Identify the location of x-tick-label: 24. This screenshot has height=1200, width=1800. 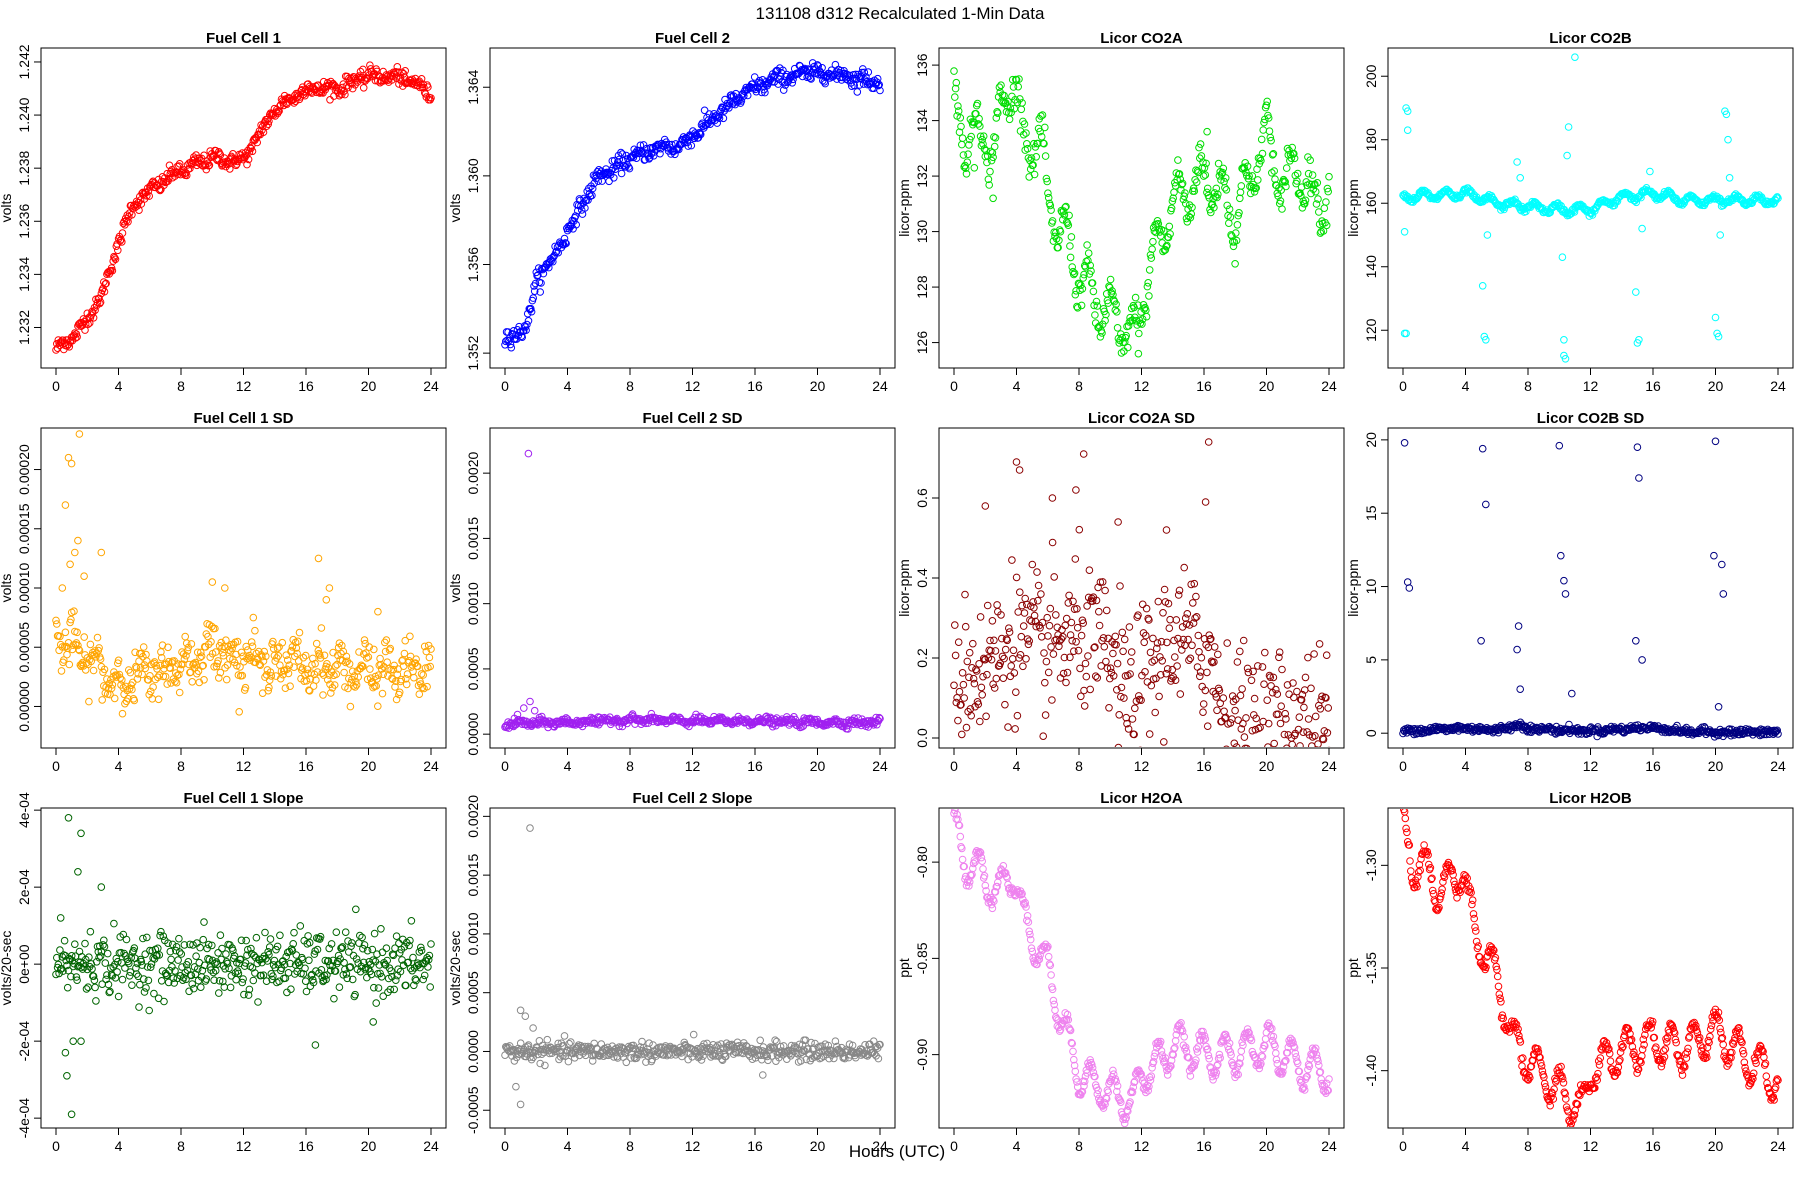
(431, 1146).